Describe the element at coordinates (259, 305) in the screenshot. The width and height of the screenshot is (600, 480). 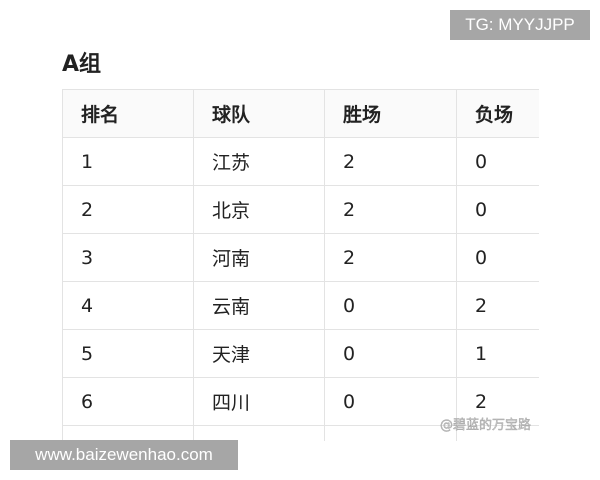
I see `cell-team: 云南` at that location.